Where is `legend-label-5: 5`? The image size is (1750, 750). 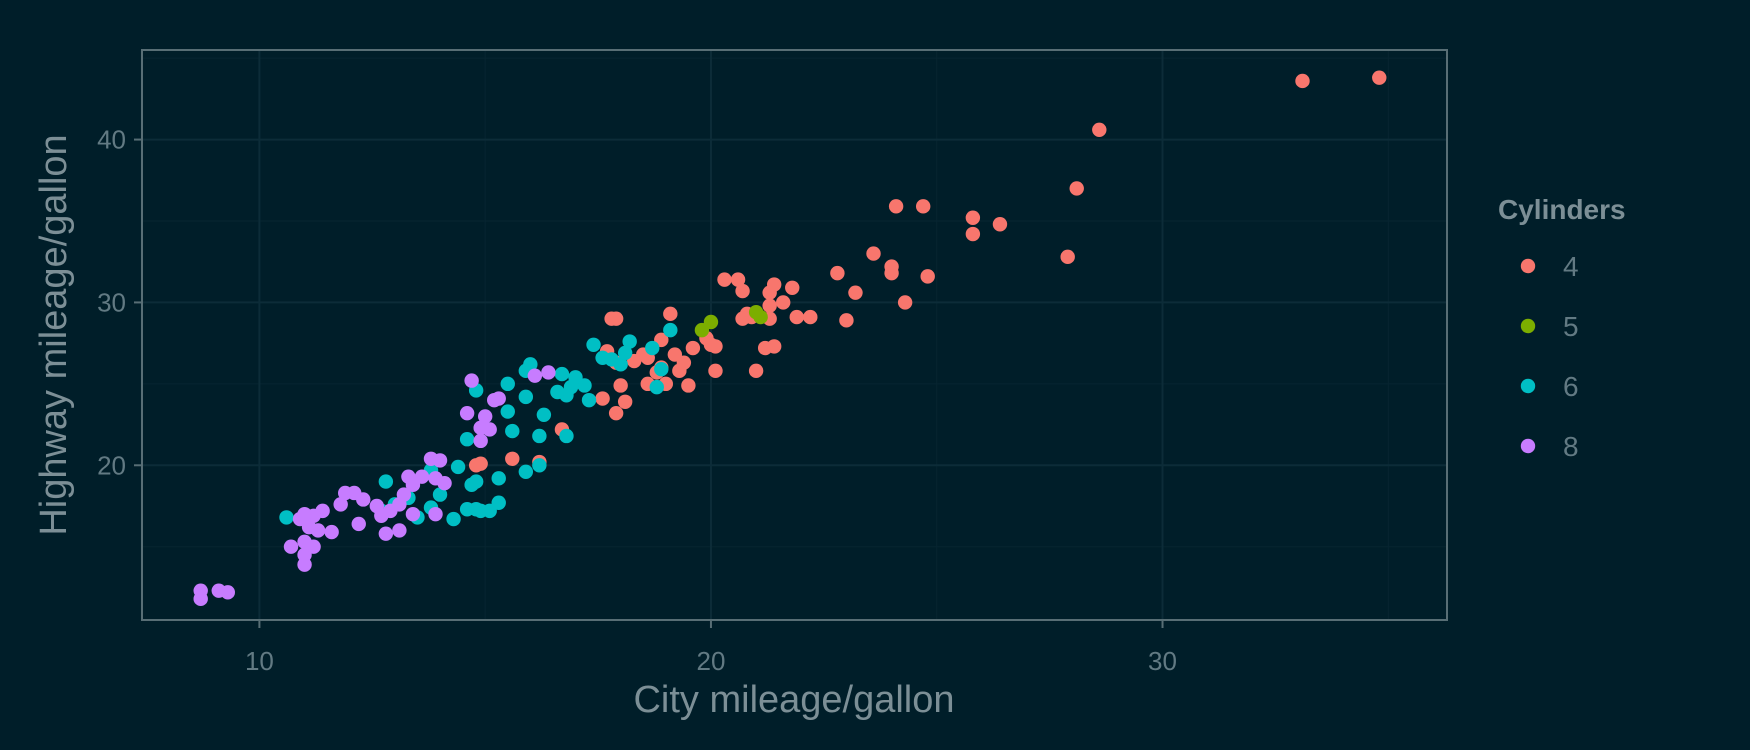
legend-label-5: 5 is located at coordinates (1571, 326).